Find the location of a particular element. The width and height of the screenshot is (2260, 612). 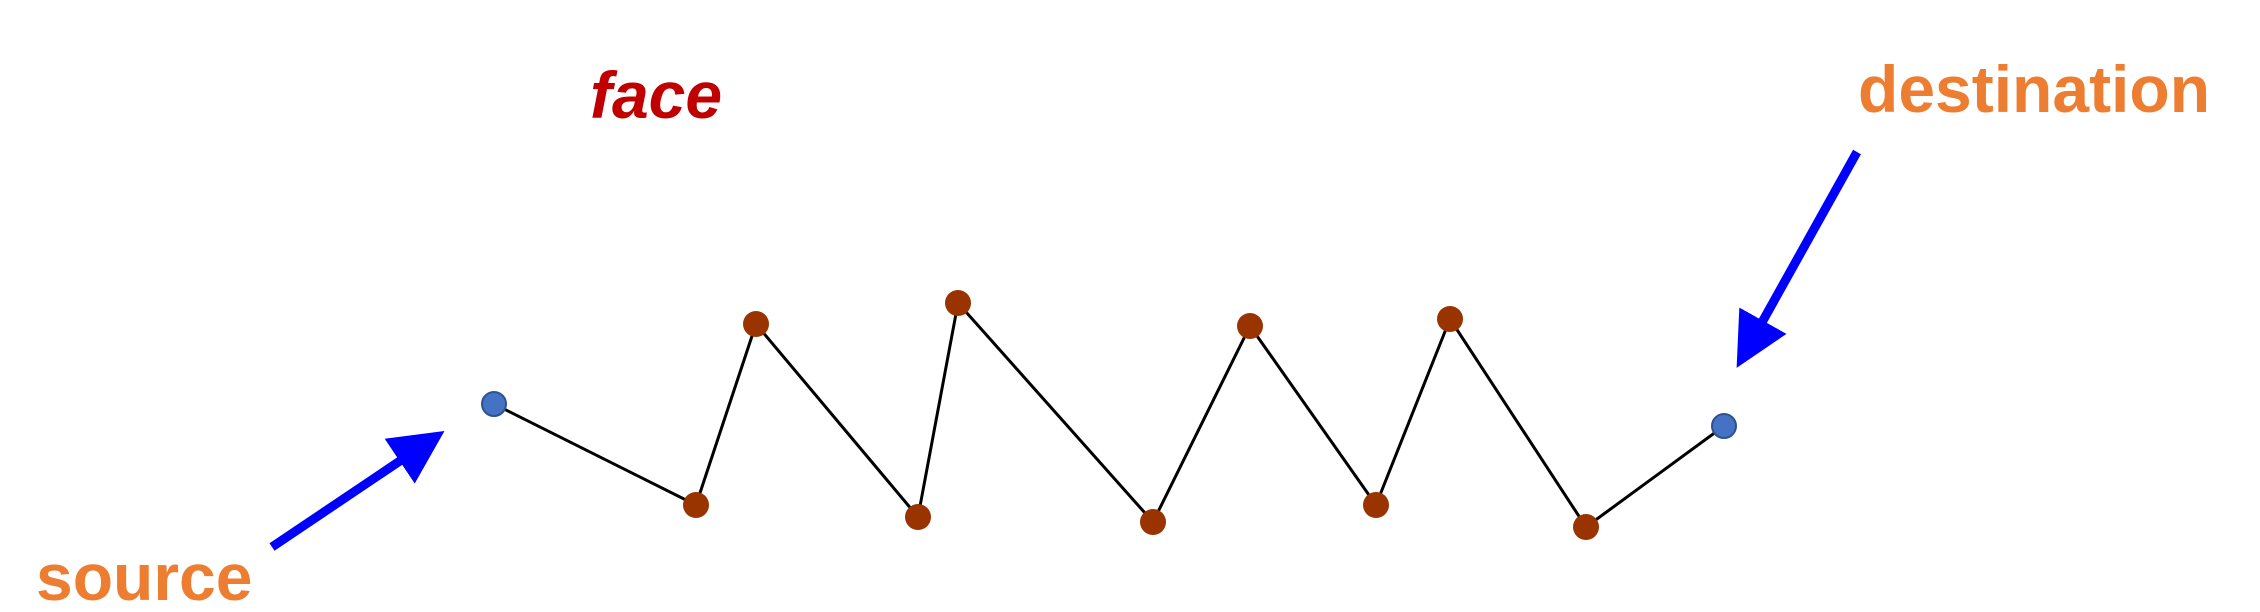

source-label: source is located at coordinates (144, 576).